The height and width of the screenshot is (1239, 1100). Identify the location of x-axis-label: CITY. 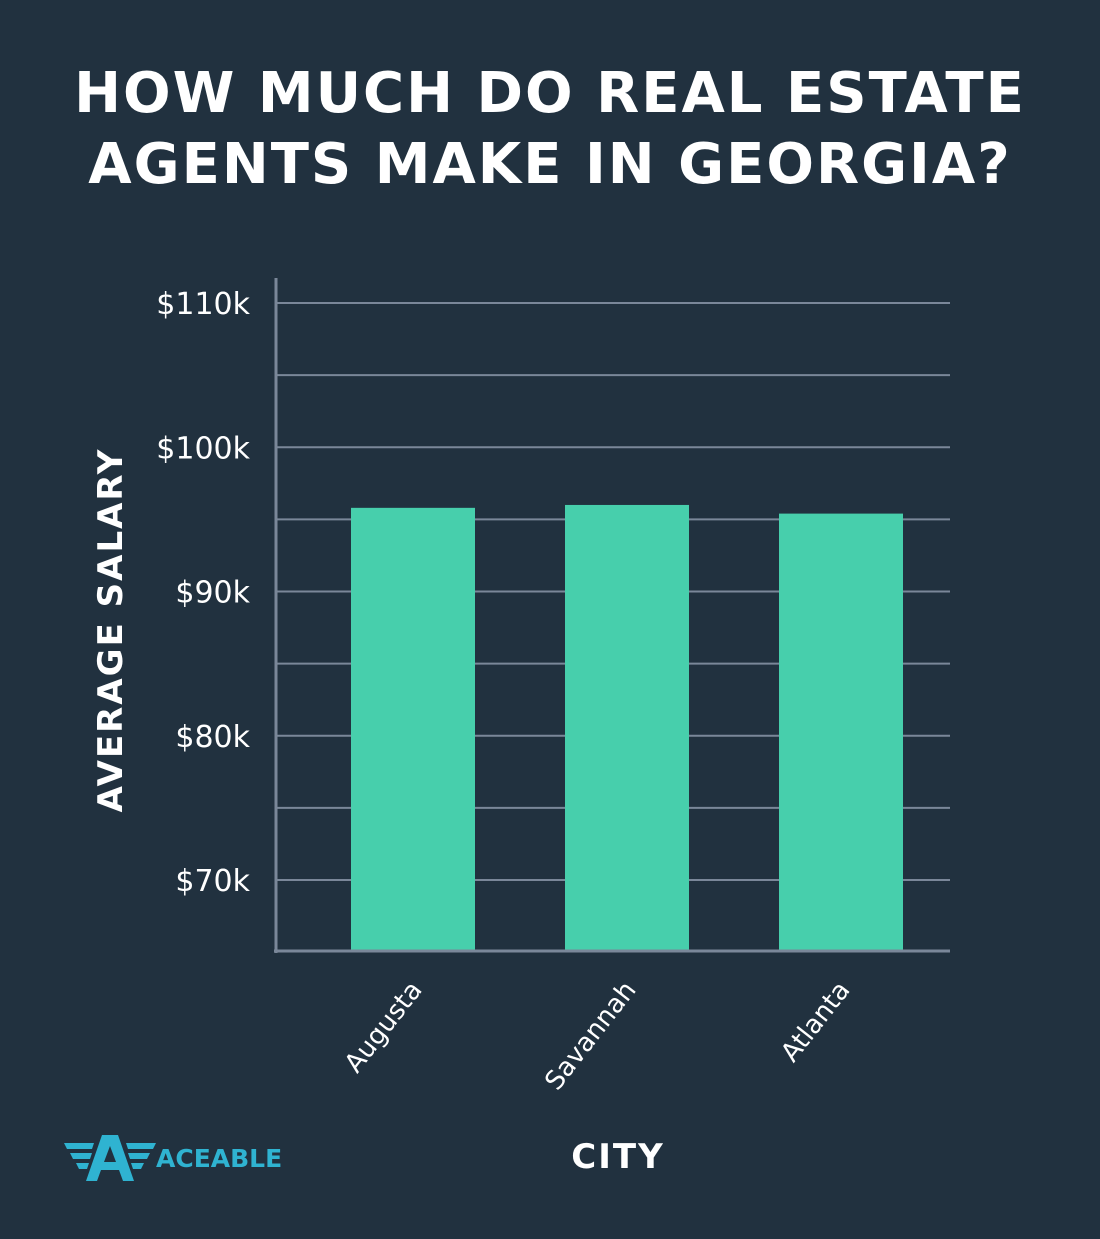
(617, 1157).